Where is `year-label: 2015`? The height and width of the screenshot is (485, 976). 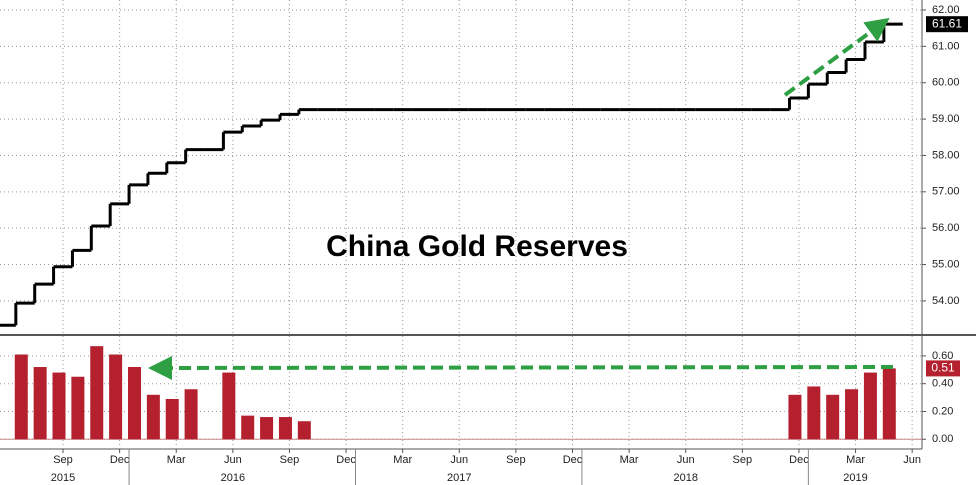 year-label: 2015 is located at coordinates (63, 478).